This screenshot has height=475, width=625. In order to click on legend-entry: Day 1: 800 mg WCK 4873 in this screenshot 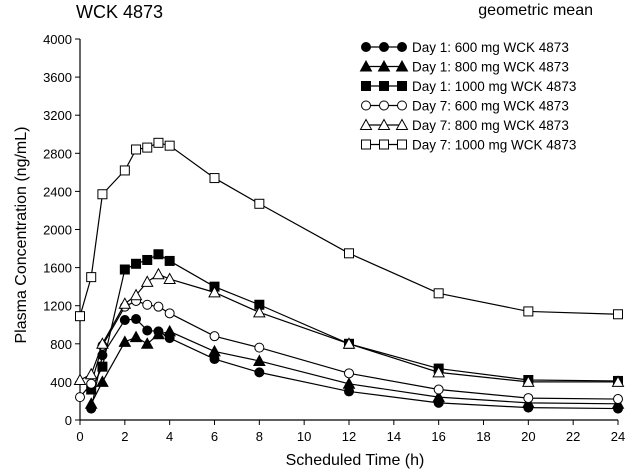, I will do `click(464, 67)`.